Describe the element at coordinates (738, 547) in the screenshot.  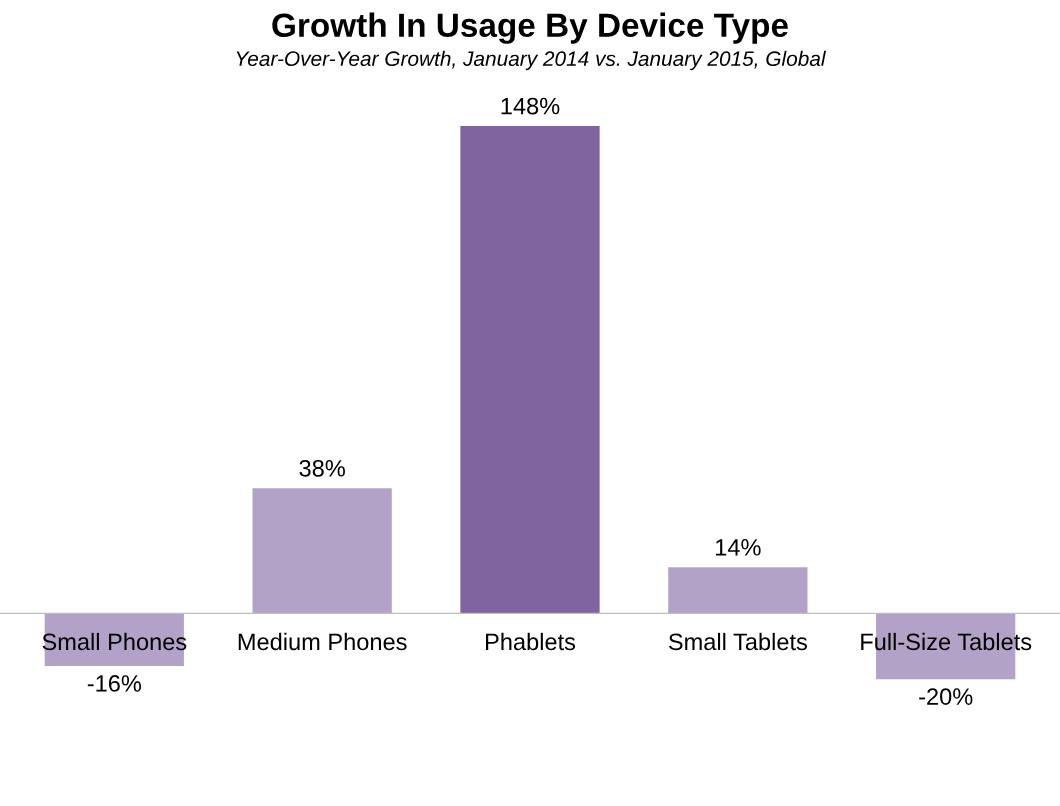
I see `data-label: 14%` at that location.